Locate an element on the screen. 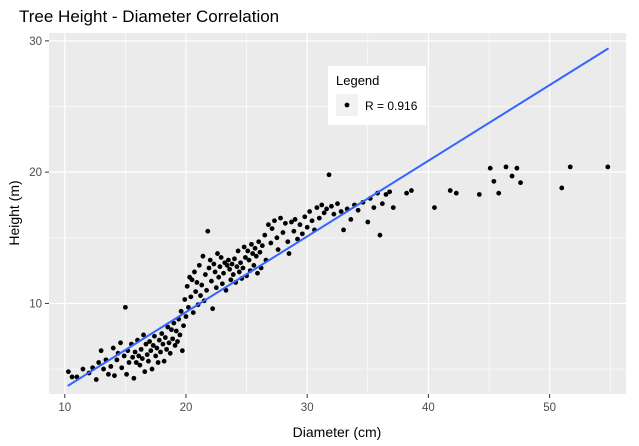 This screenshot has height=446, width=639. y-tick-label: 10 is located at coordinates (35, 304).